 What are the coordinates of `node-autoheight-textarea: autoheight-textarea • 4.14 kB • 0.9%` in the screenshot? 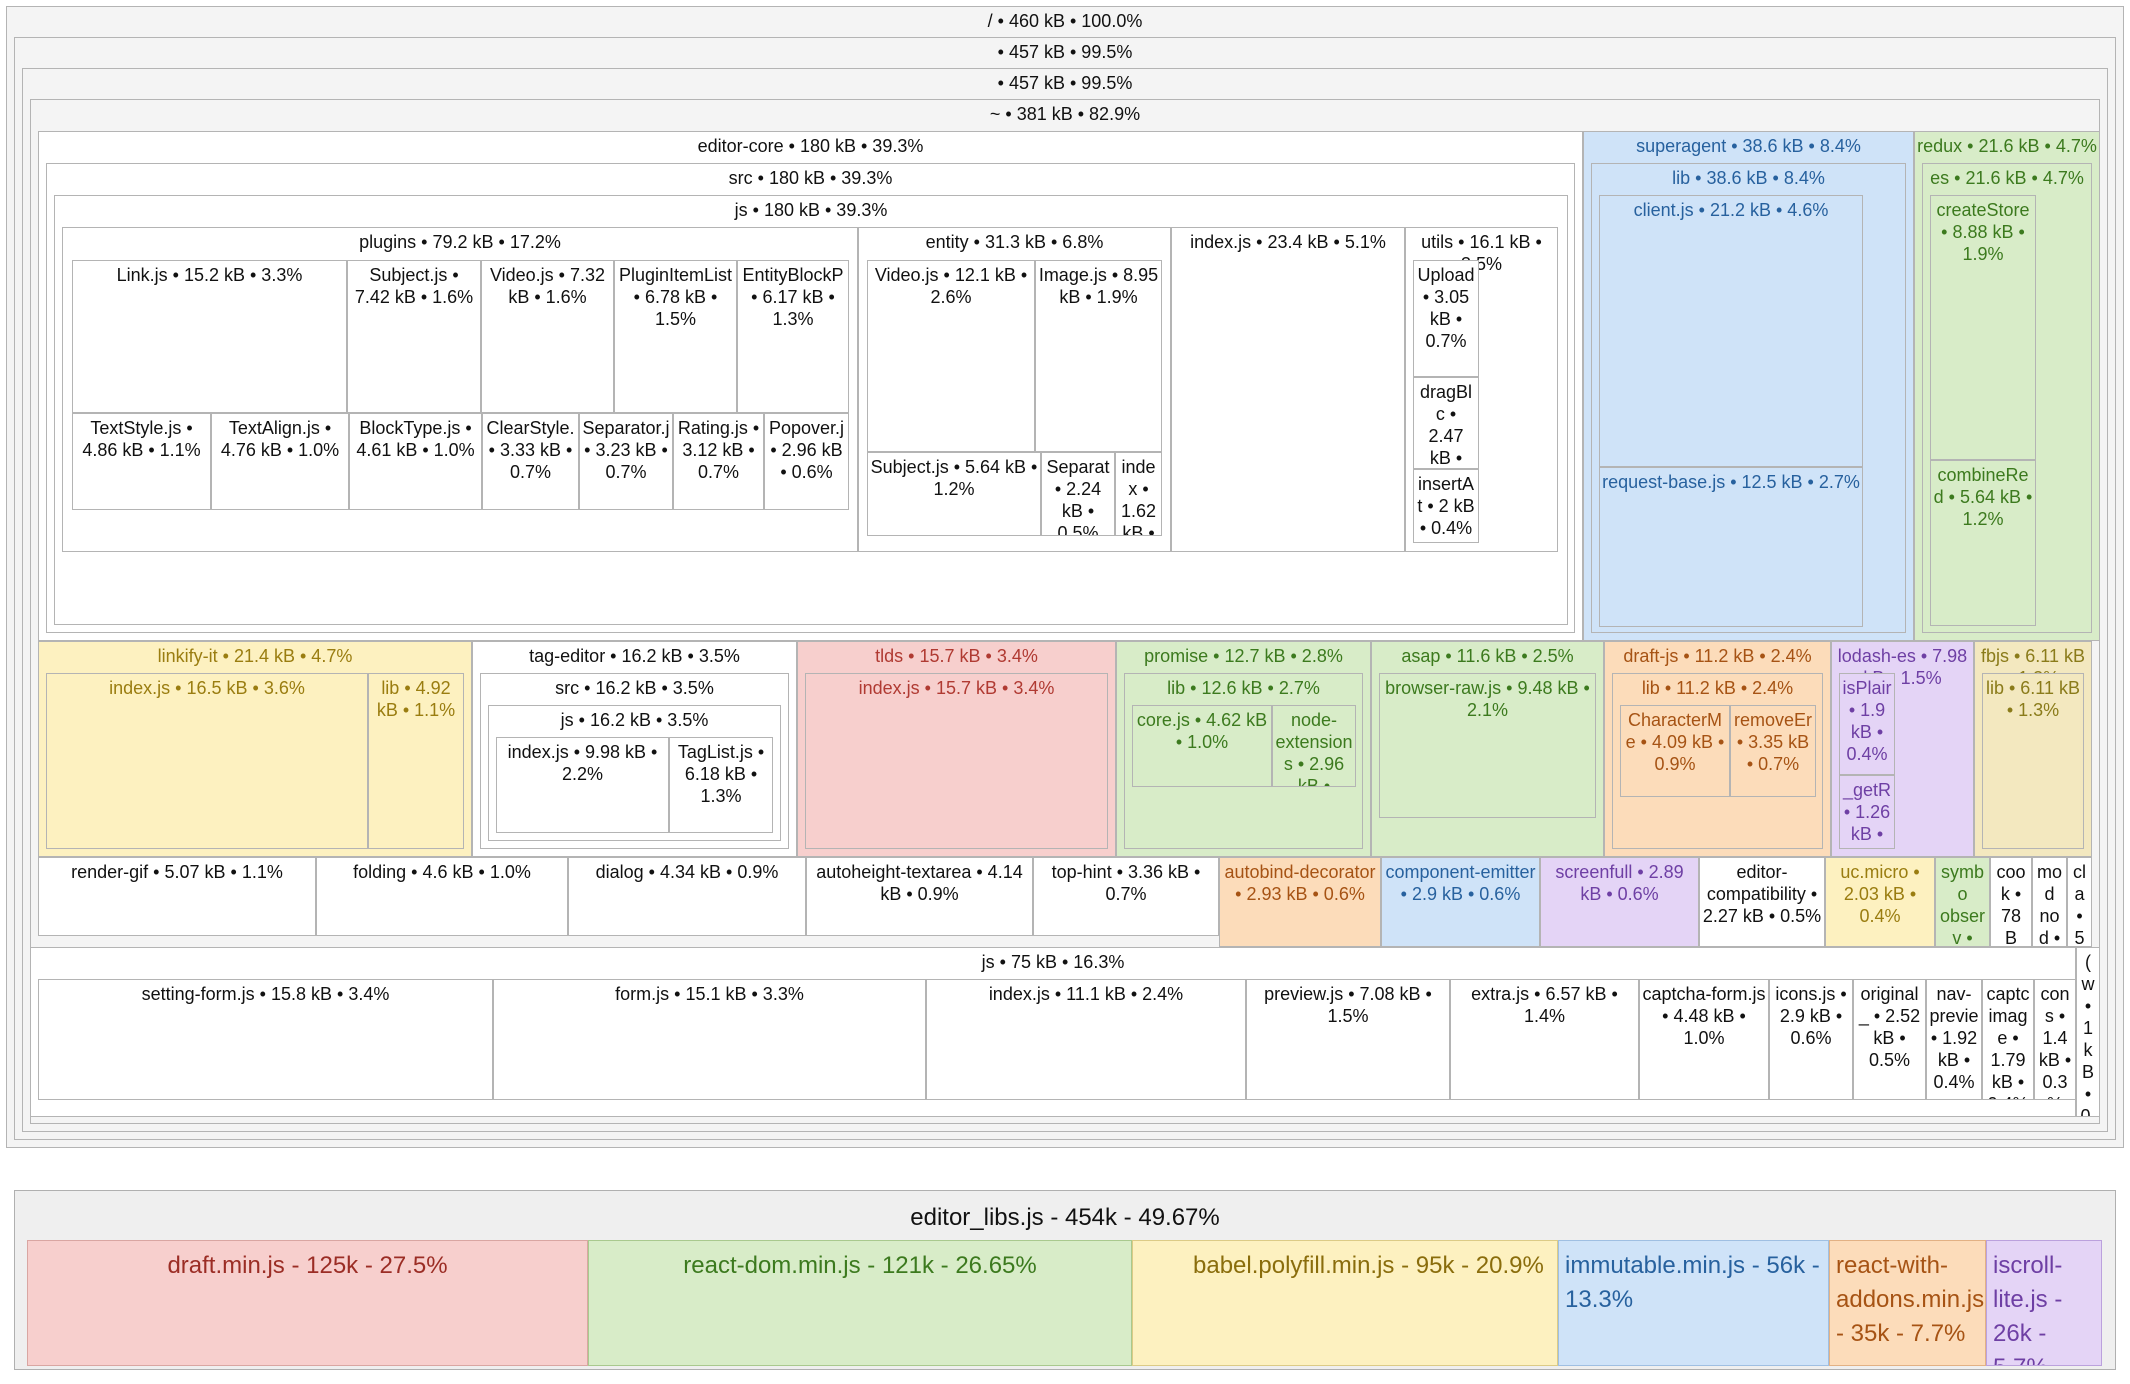 It's located at (919, 896).